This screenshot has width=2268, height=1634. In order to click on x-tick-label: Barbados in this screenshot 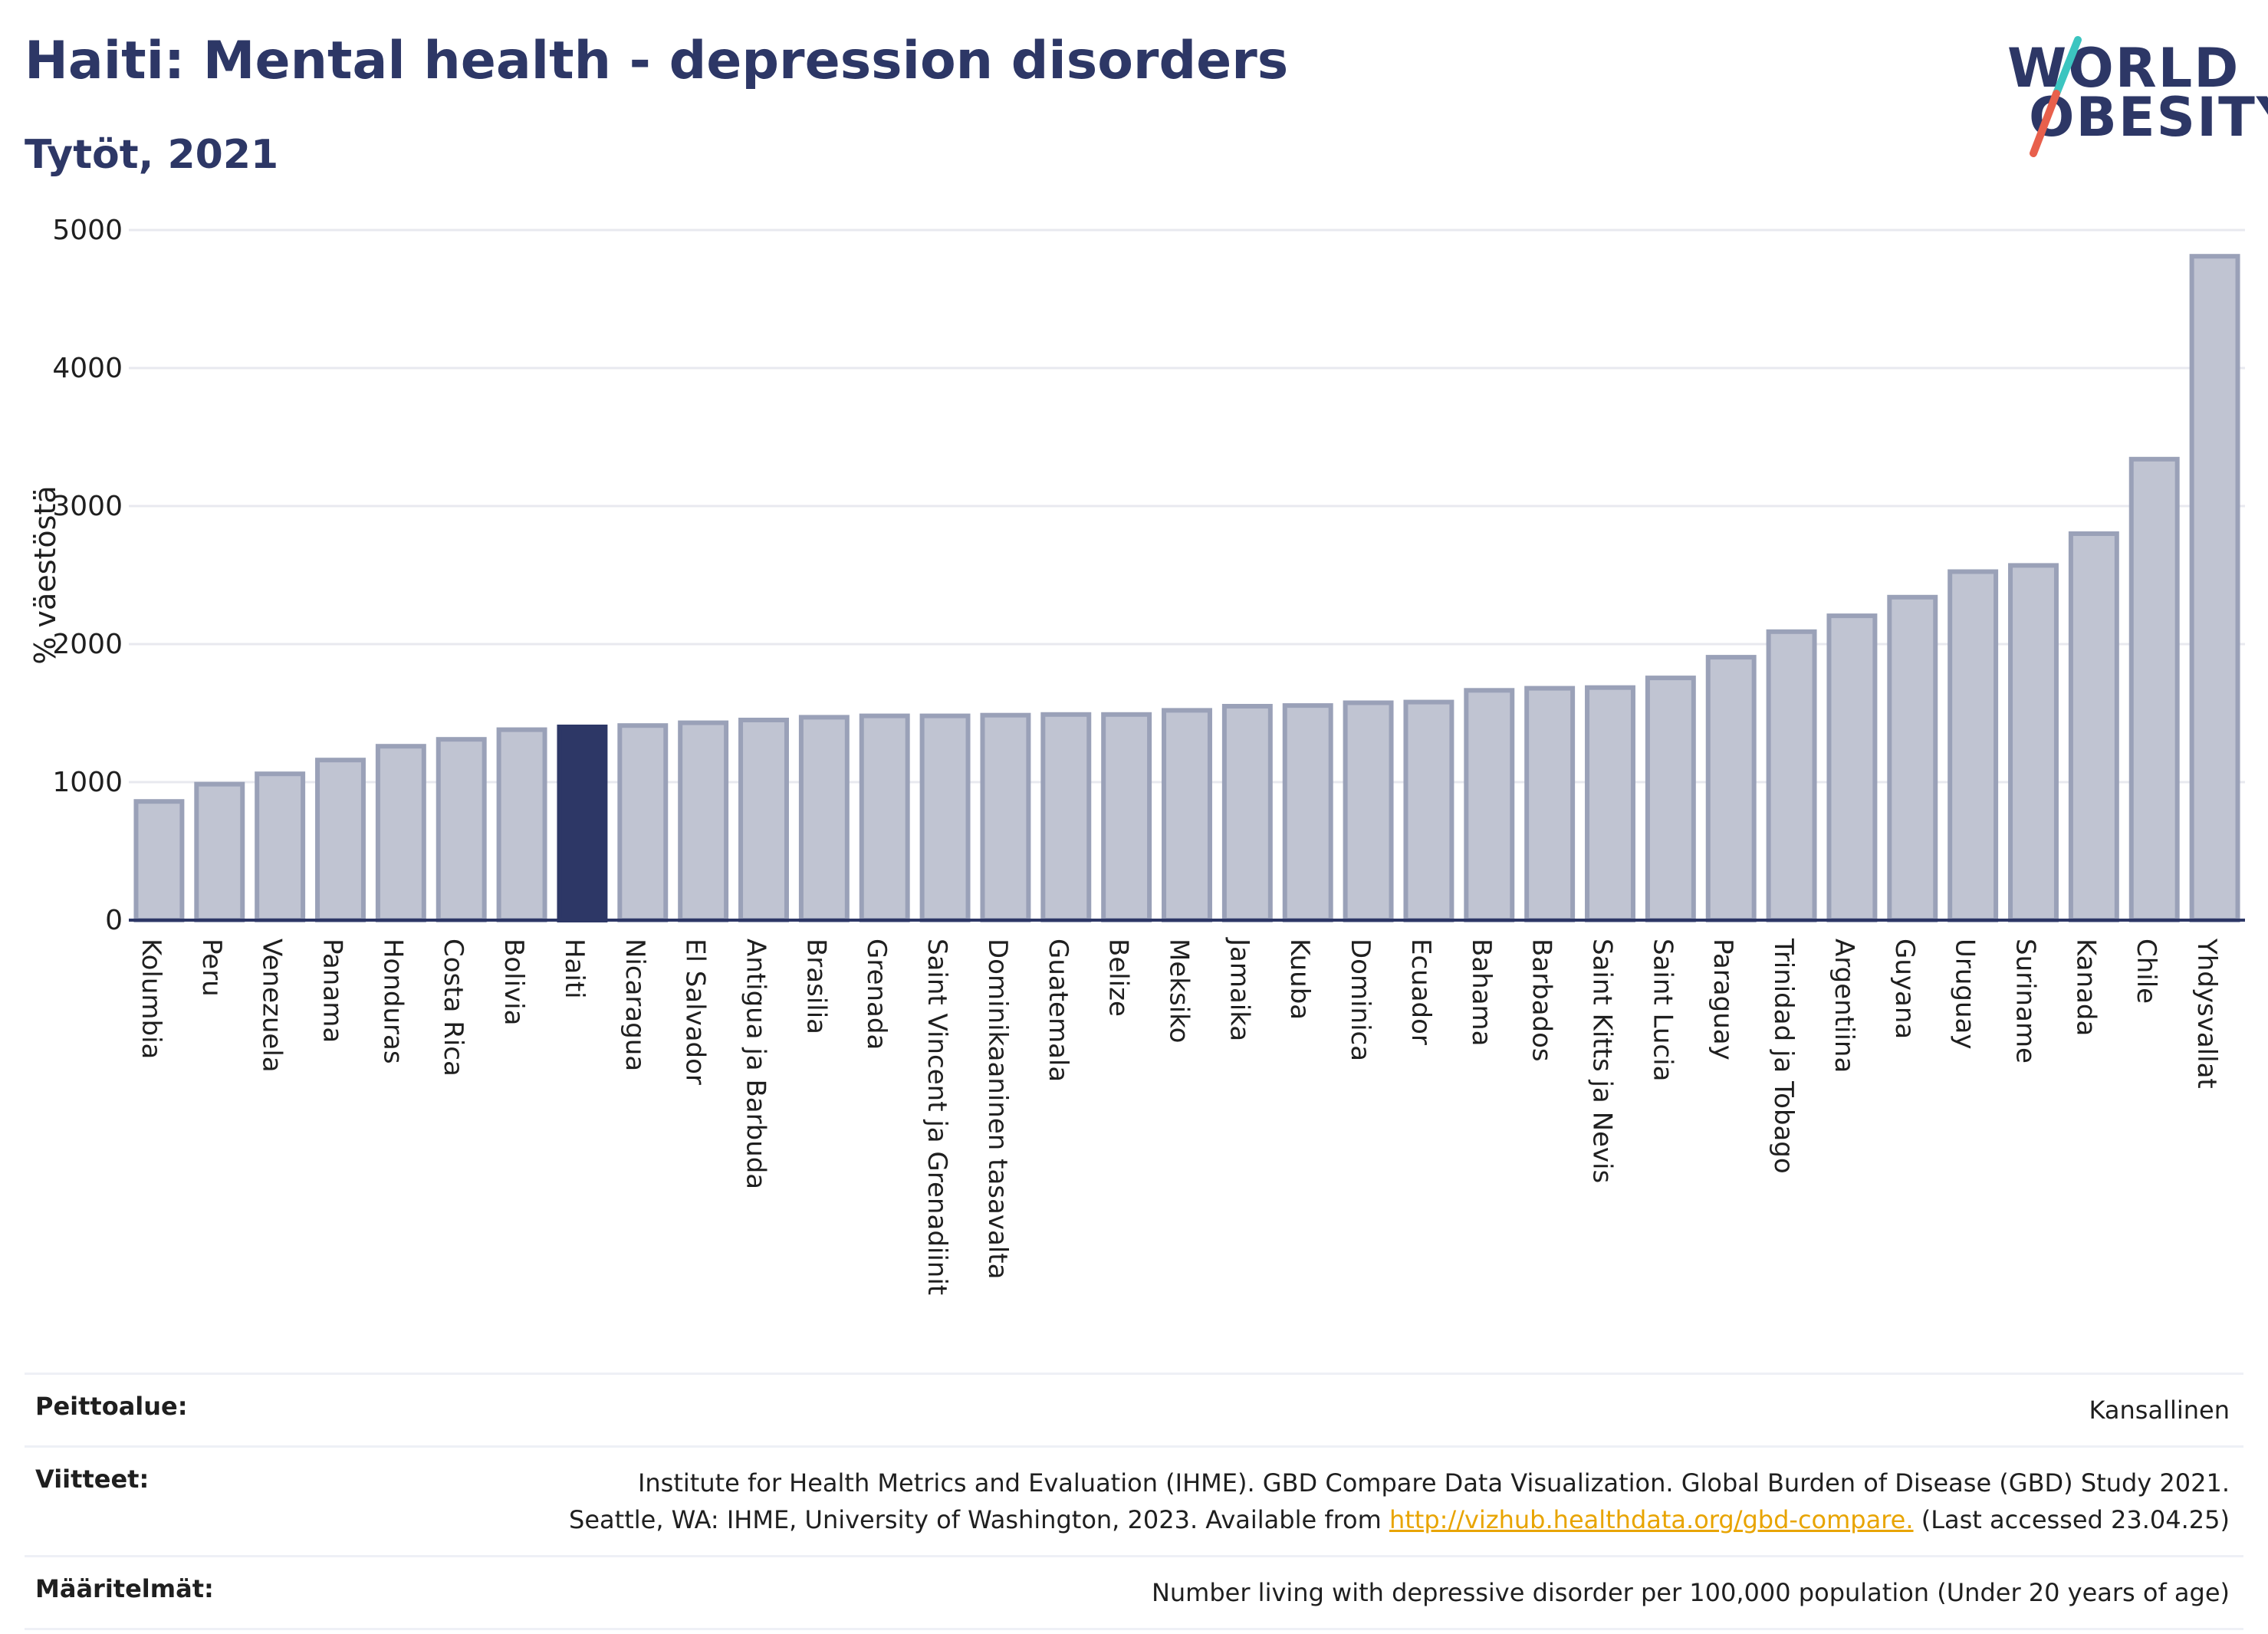, I will do `click(1542, 1001)`.